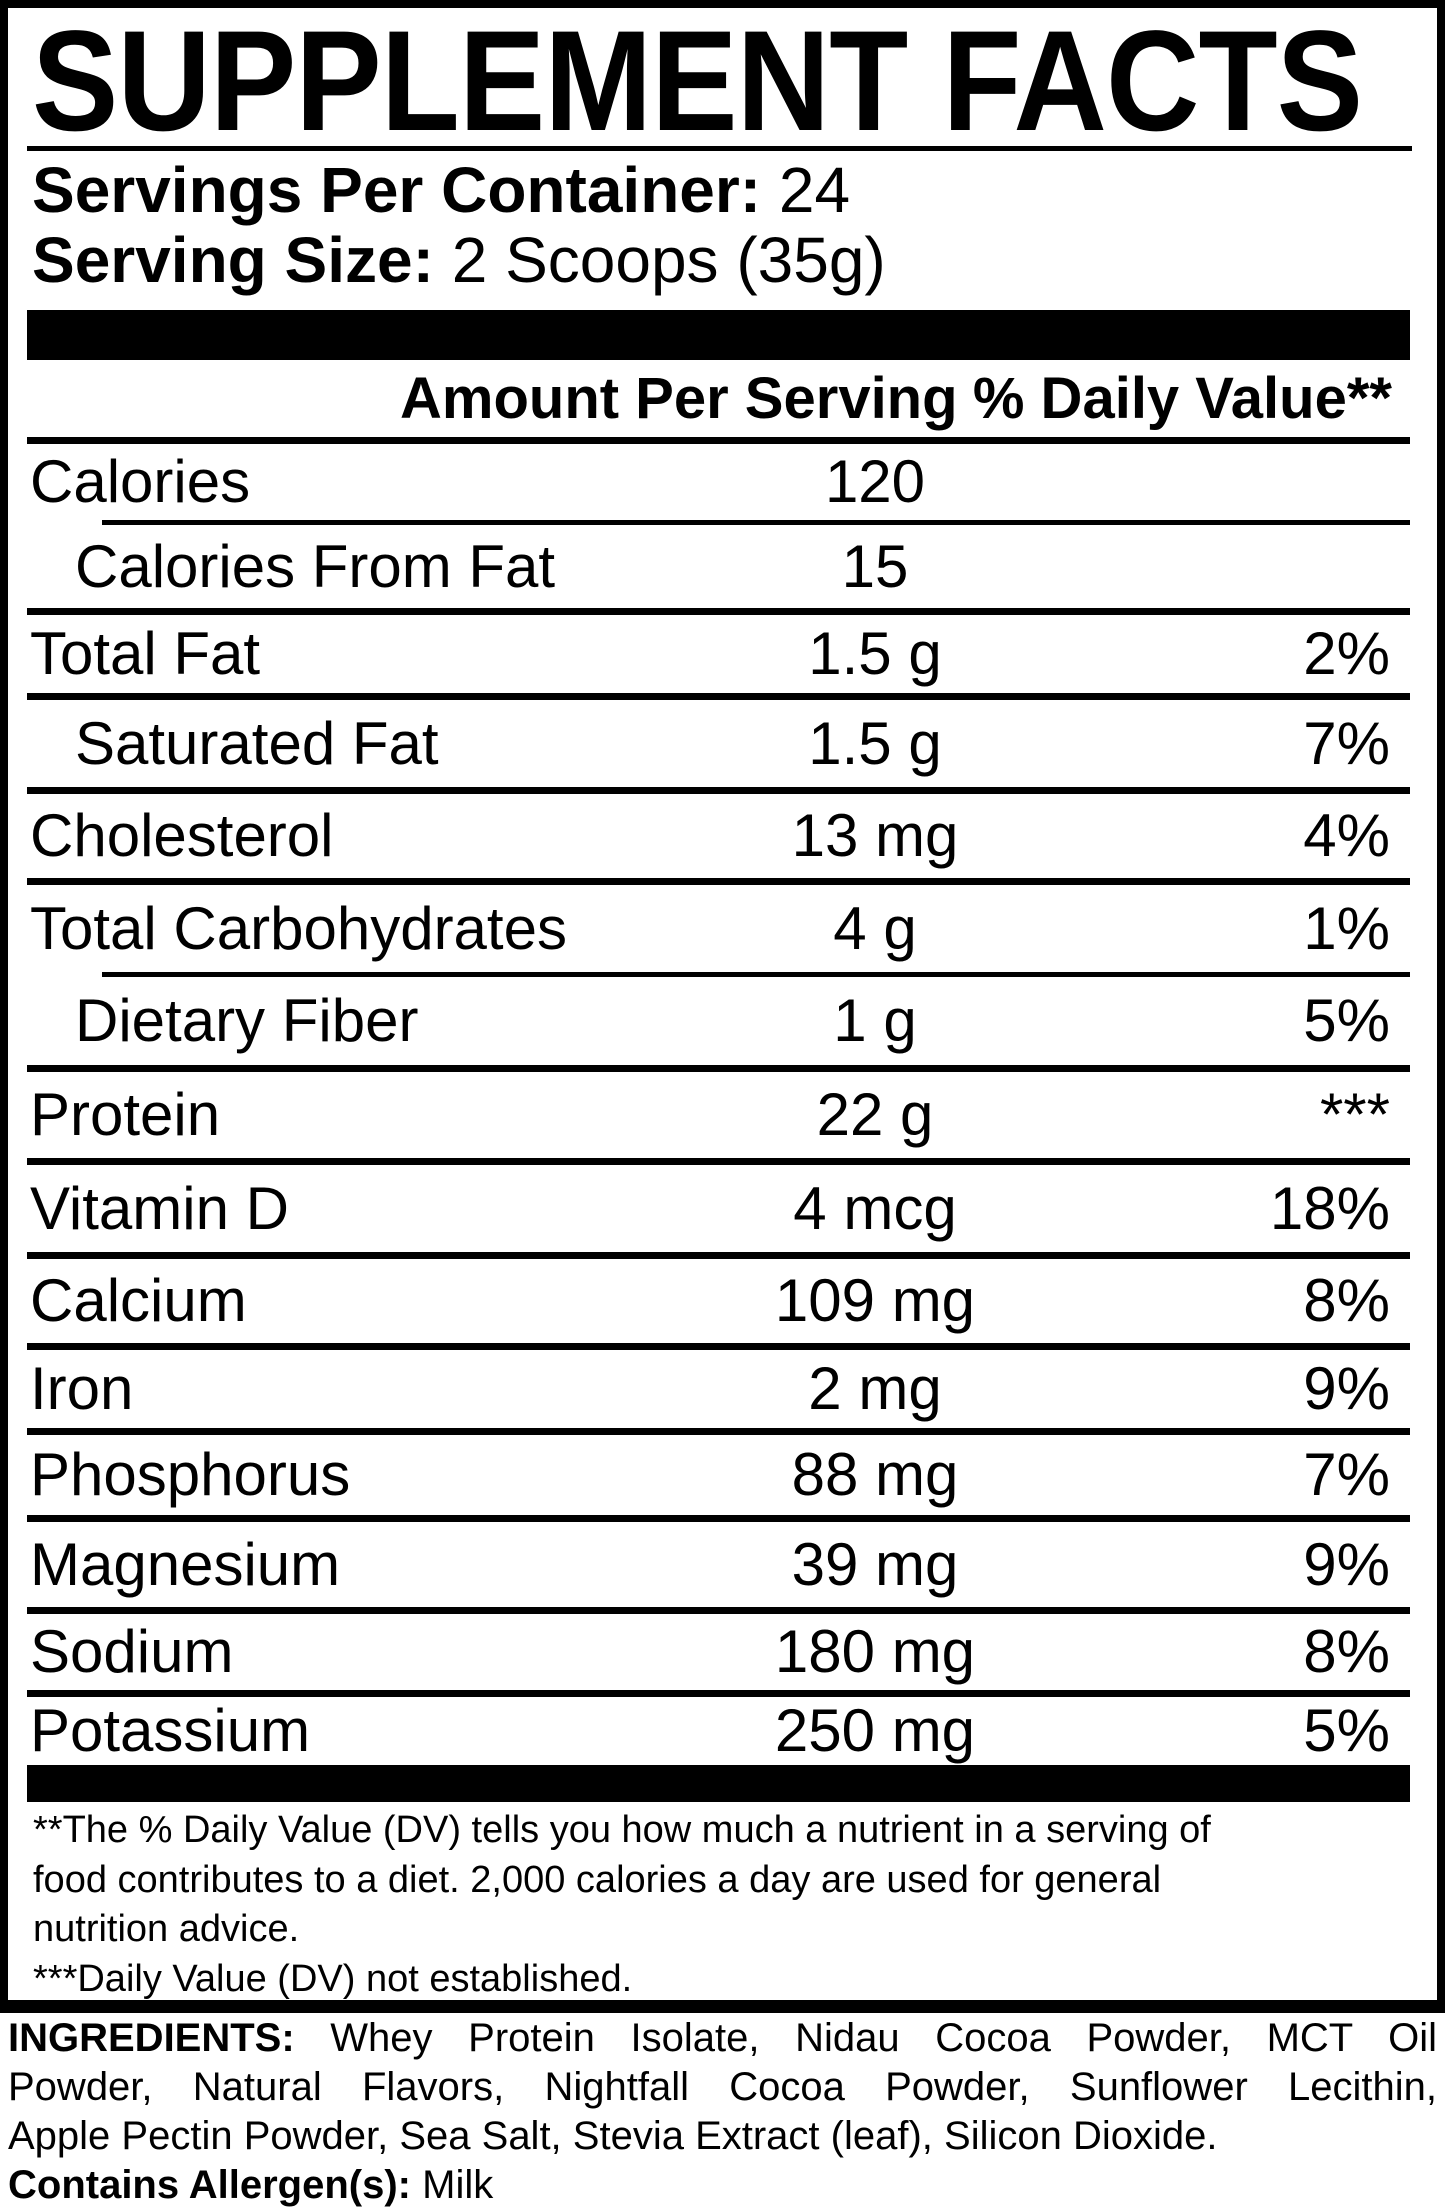 This screenshot has width=1445, height=2210. What do you see at coordinates (140, 481) in the screenshot?
I see `nutrient-name: Calories` at bounding box center [140, 481].